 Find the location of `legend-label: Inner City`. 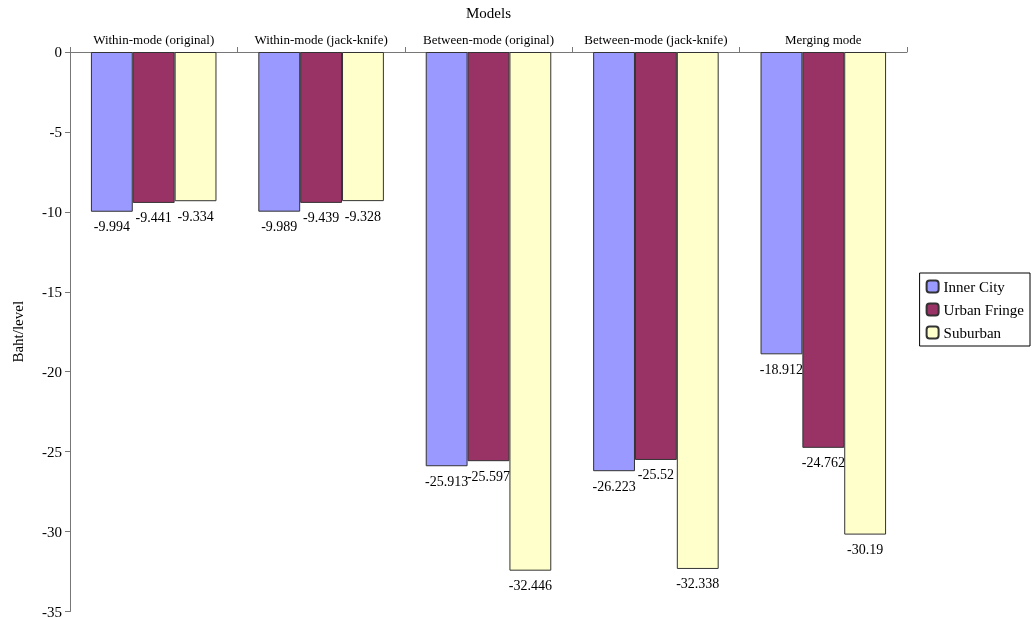

legend-label: Inner City is located at coordinates (974, 286).